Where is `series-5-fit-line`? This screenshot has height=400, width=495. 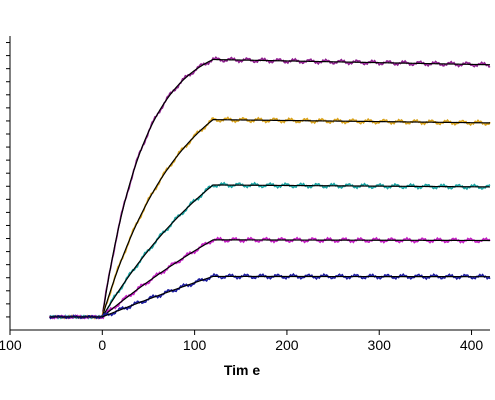 series-5-fit-line is located at coordinates (269, 296).